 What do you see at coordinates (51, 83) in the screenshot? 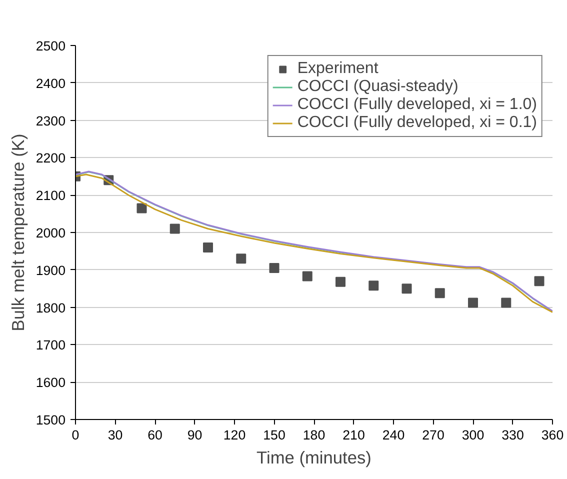
I see `y-tick-label: 2400` at bounding box center [51, 83].